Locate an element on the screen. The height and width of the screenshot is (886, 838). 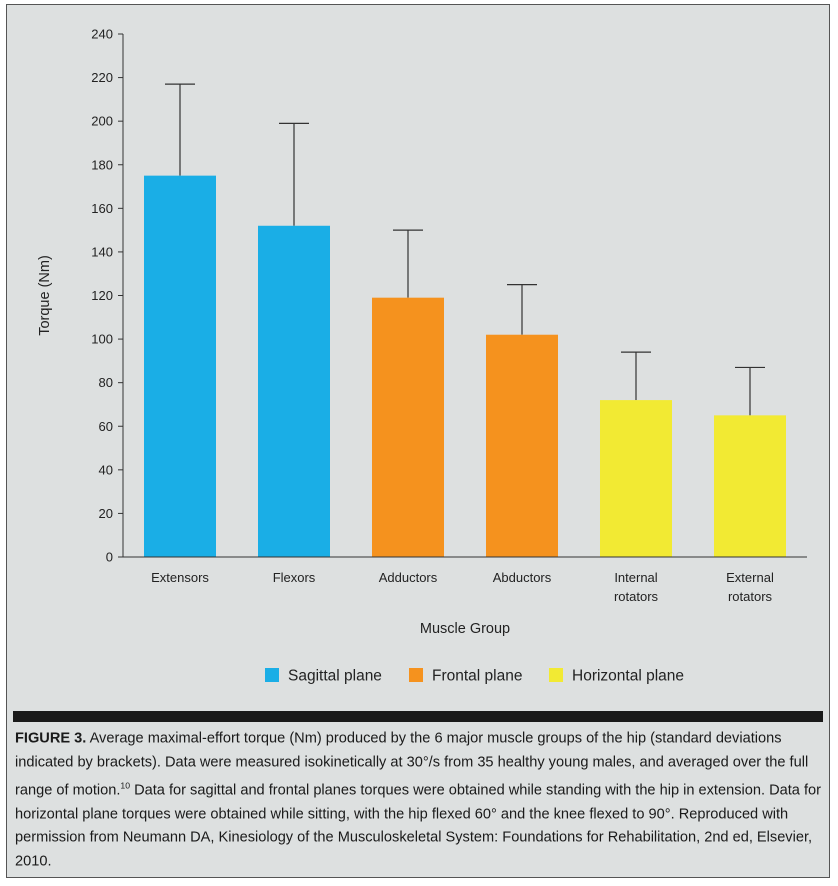
x-tick-label: Adductors is located at coordinates (408, 577).